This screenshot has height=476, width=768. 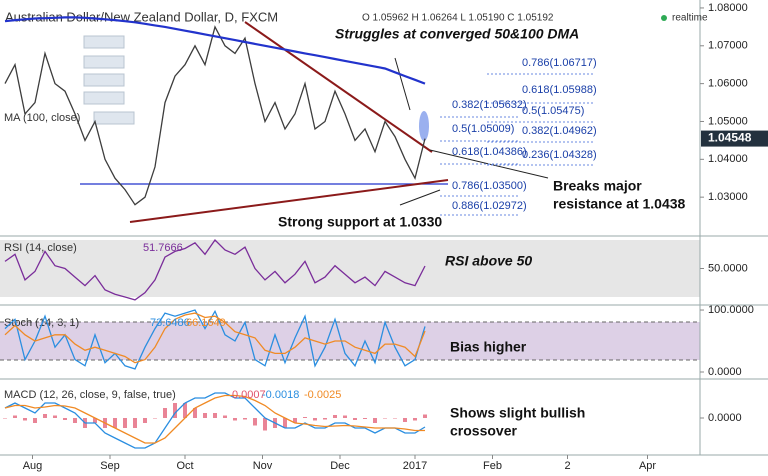 What do you see at coordinates (489, 186) in the screenshot?
I see `fib-label: 0.786(1.03500)` at bounding box center [489, 186].